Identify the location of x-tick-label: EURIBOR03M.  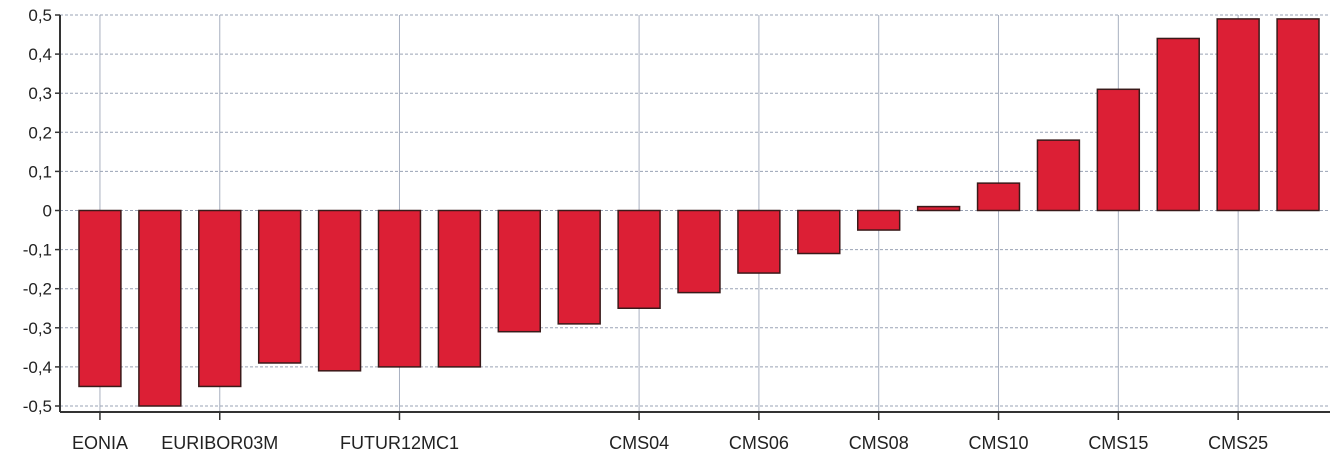
(219, 443).